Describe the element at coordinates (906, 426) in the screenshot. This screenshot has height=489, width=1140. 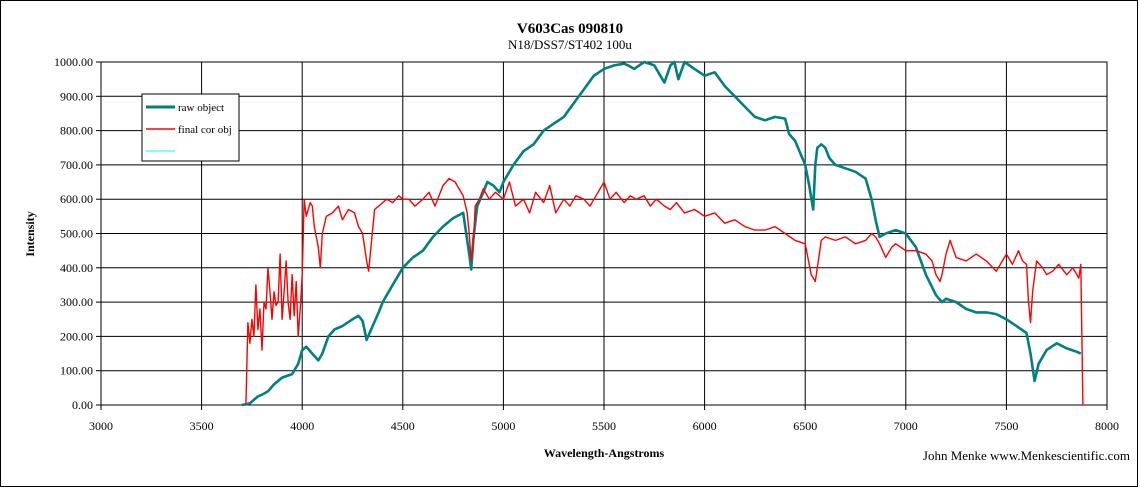
I see `x-tick-label: 7000` at that location.